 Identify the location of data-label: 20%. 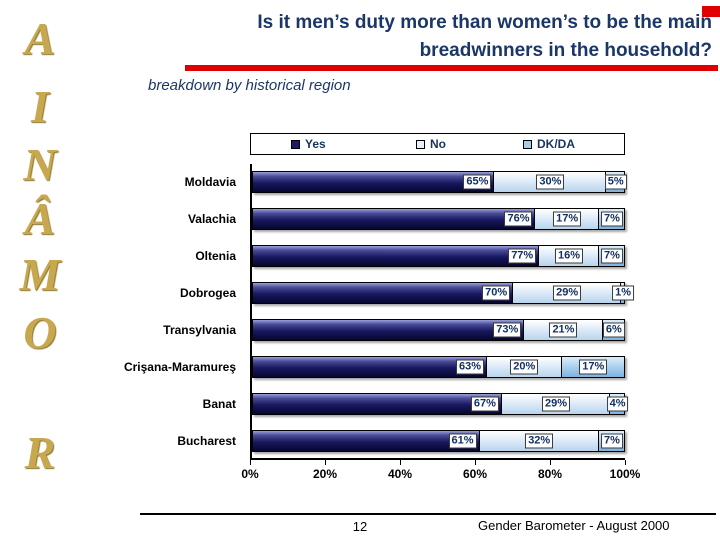
(524, 367).